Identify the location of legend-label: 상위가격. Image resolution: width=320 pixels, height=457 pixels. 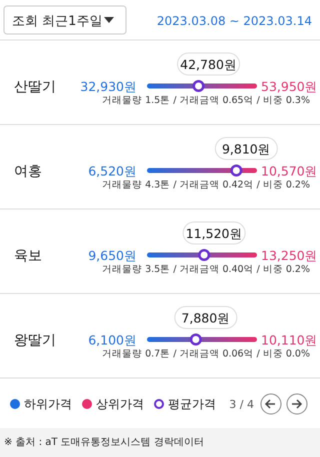
(120, 404).